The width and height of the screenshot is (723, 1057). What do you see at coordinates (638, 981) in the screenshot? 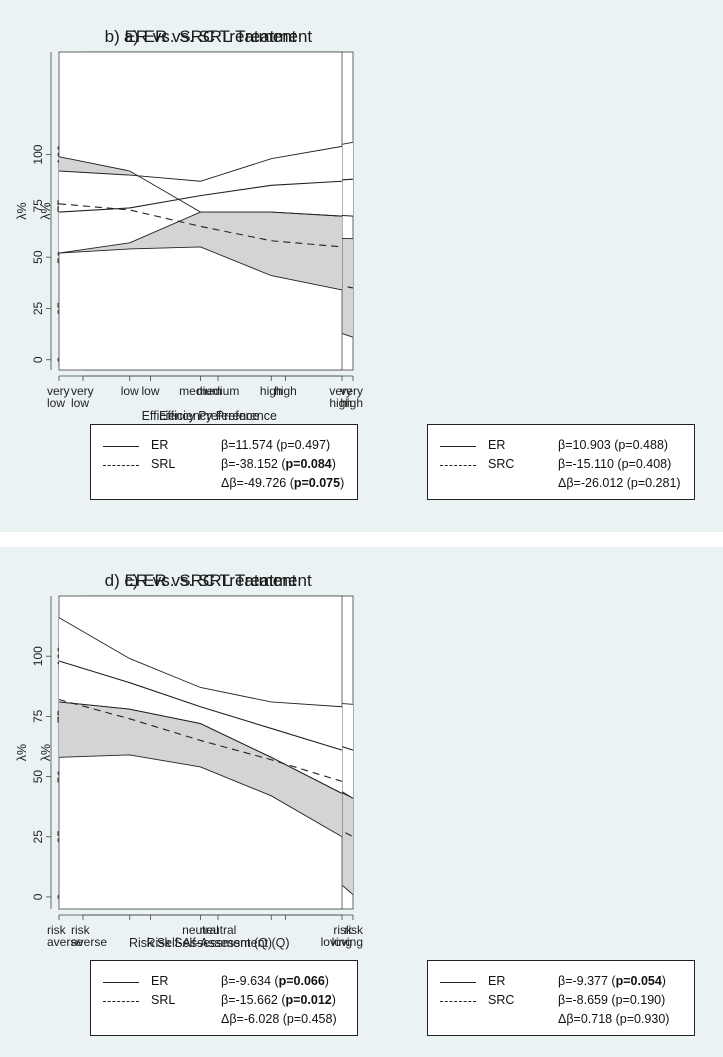
I see `legend-stat-pvalue-bold: p=0.054` at bounding box center [638, 981].